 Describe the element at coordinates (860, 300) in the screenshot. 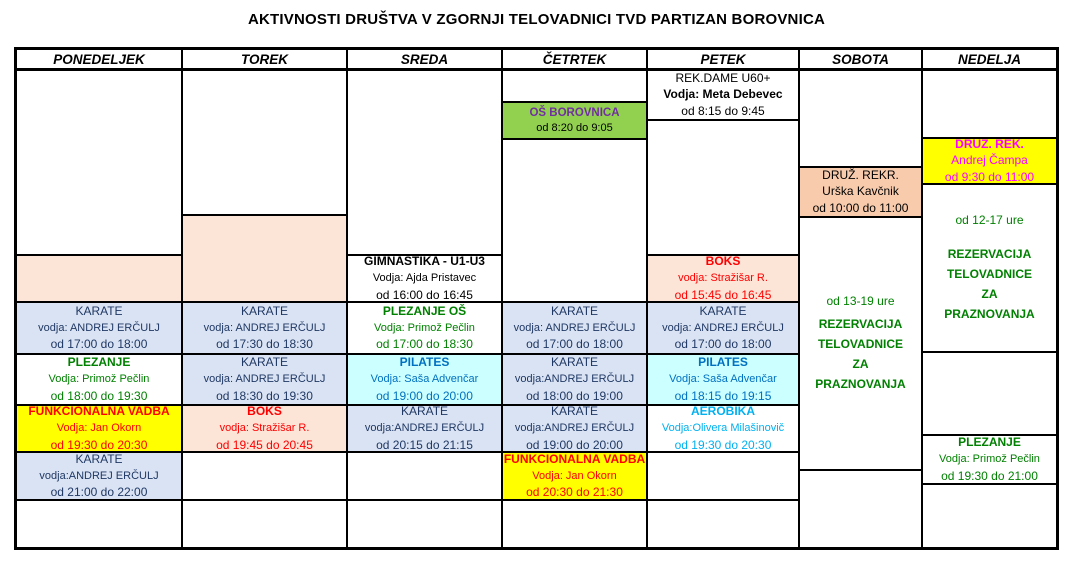

I see `reservation-hours: od 13-19 ure` at that location.